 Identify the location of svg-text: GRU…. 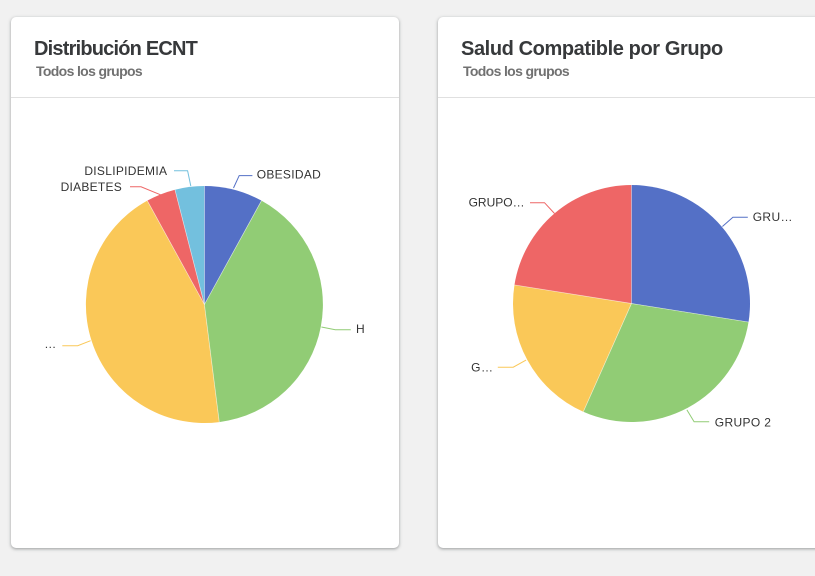
(773, 217).